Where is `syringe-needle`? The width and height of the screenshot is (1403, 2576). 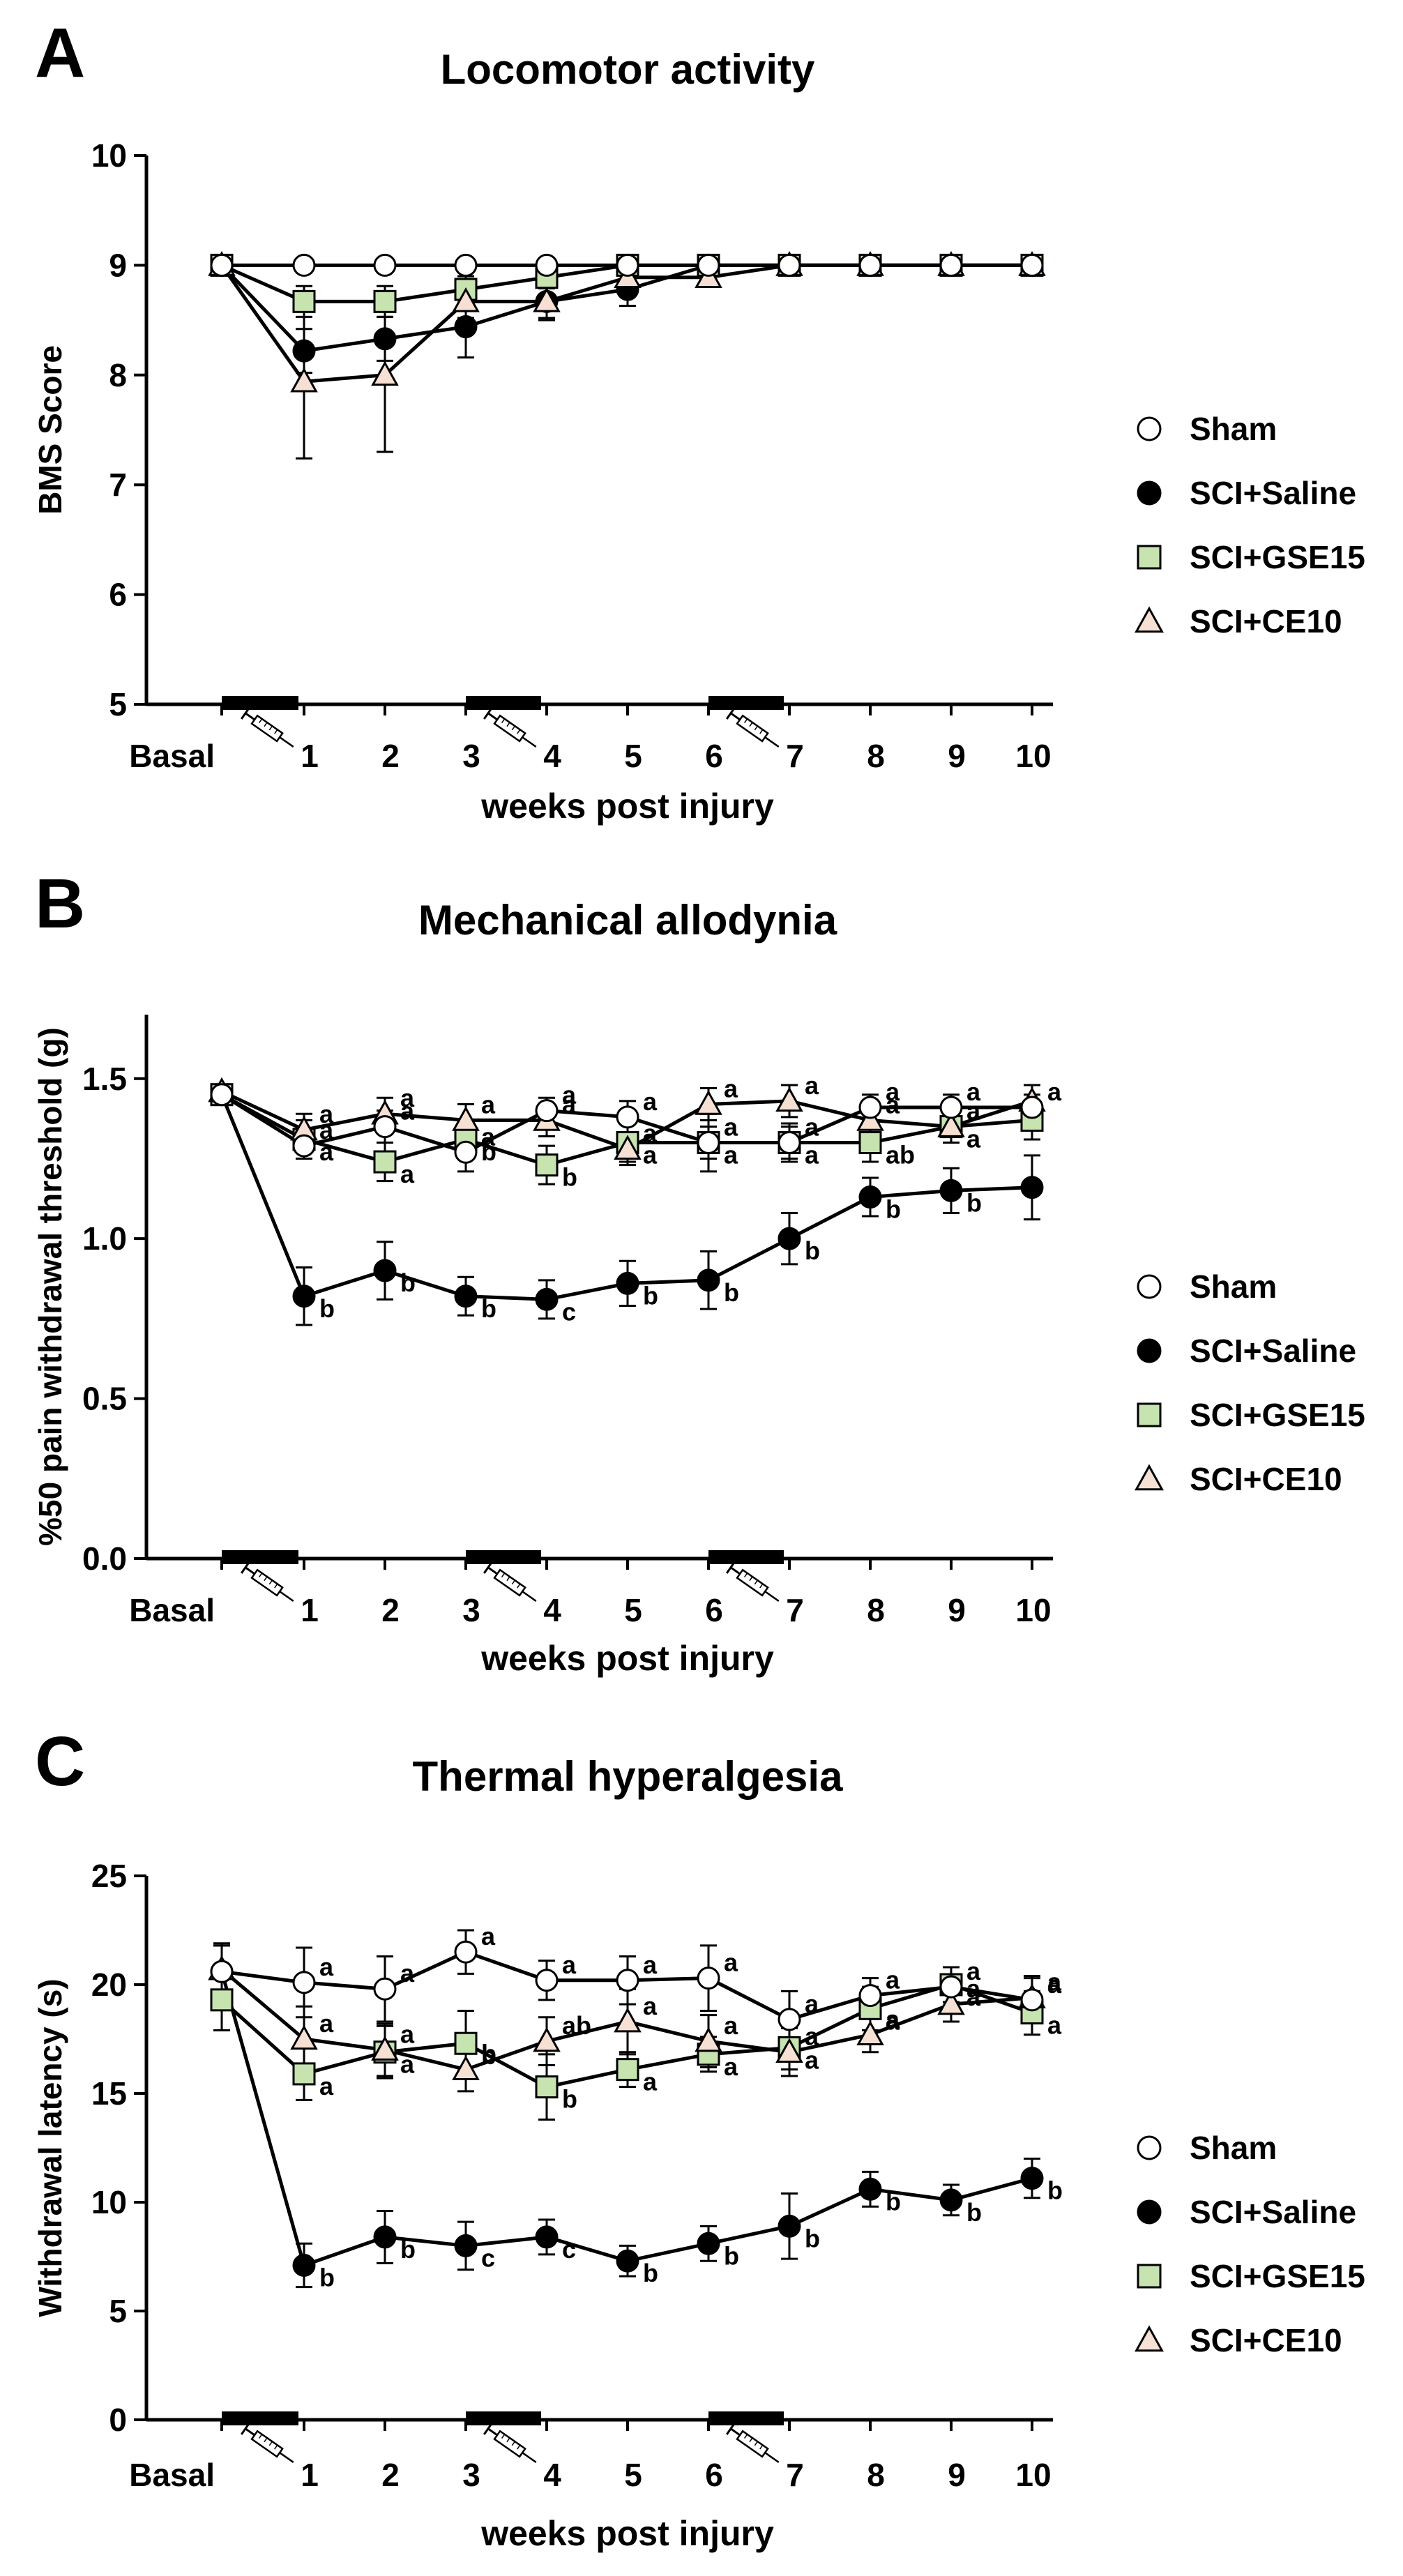 syringe-needle is located at coordinates (286, 2457).